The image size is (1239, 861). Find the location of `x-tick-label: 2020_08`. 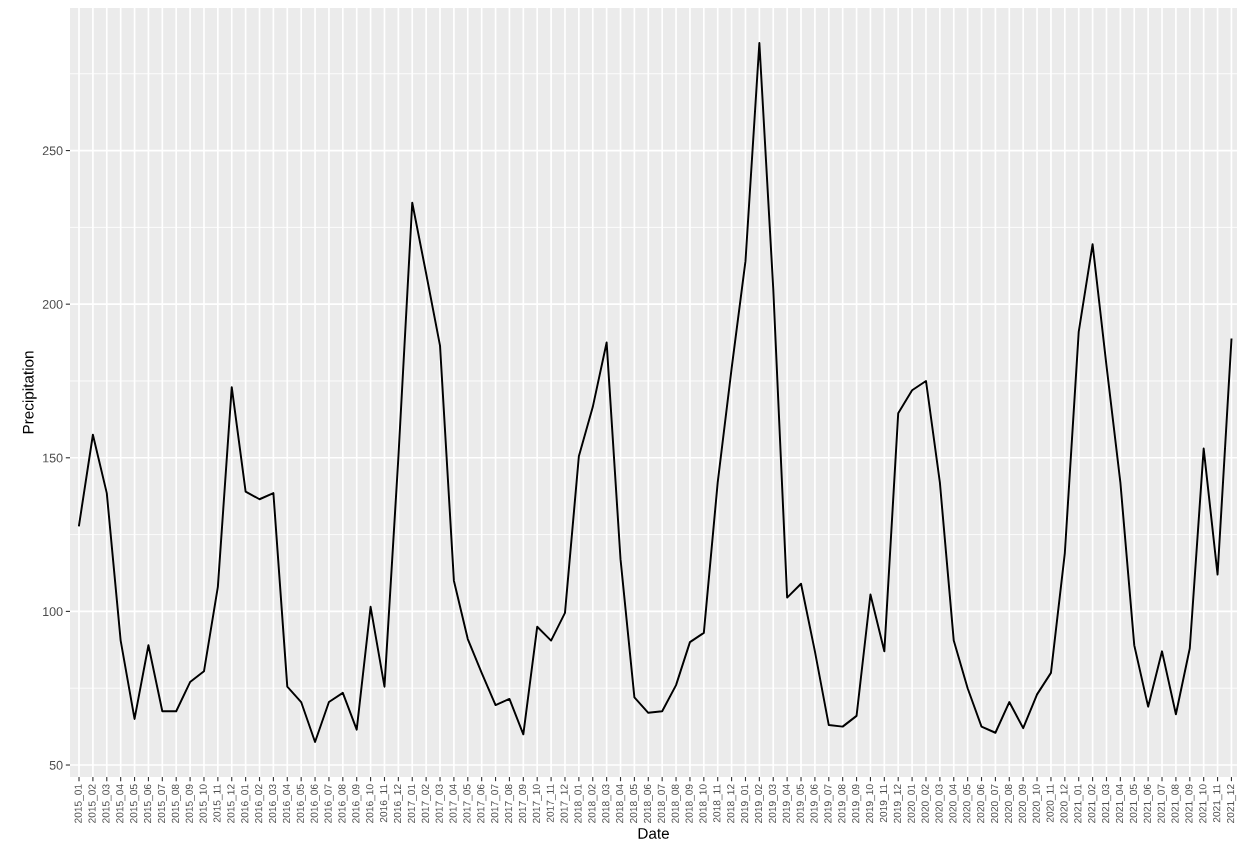

x-tick-label: 2020_08 is located at coordinates (1009, 803).